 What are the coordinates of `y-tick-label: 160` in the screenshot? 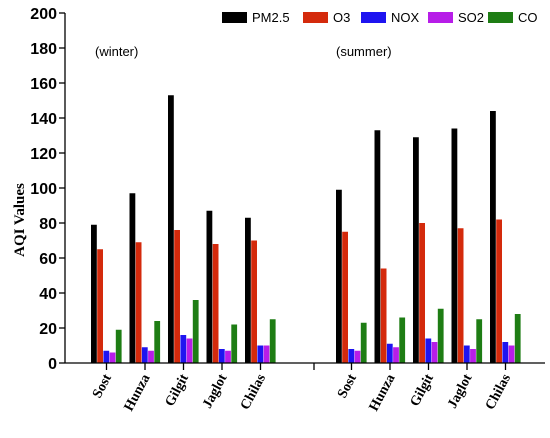 It's located at (43, 84).